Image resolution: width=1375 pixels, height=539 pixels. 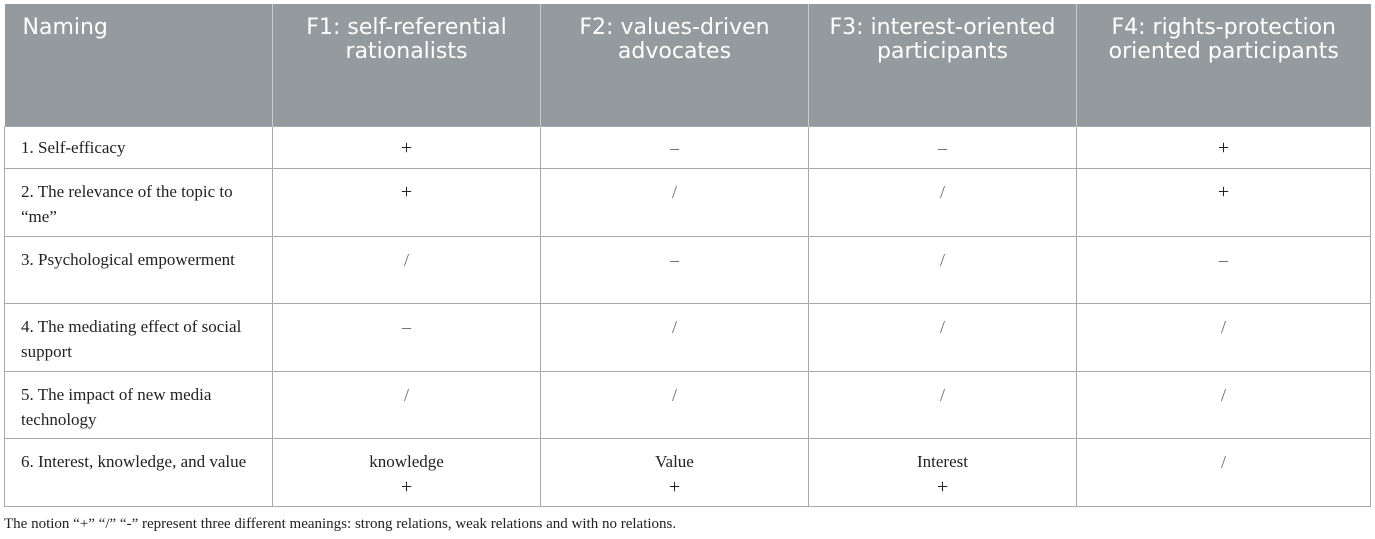 What do you see at coordinates (674, 65) in the screenshot?
I see `column-header-f2: F2: values-driven advocates` at bounding box center [674, 65].